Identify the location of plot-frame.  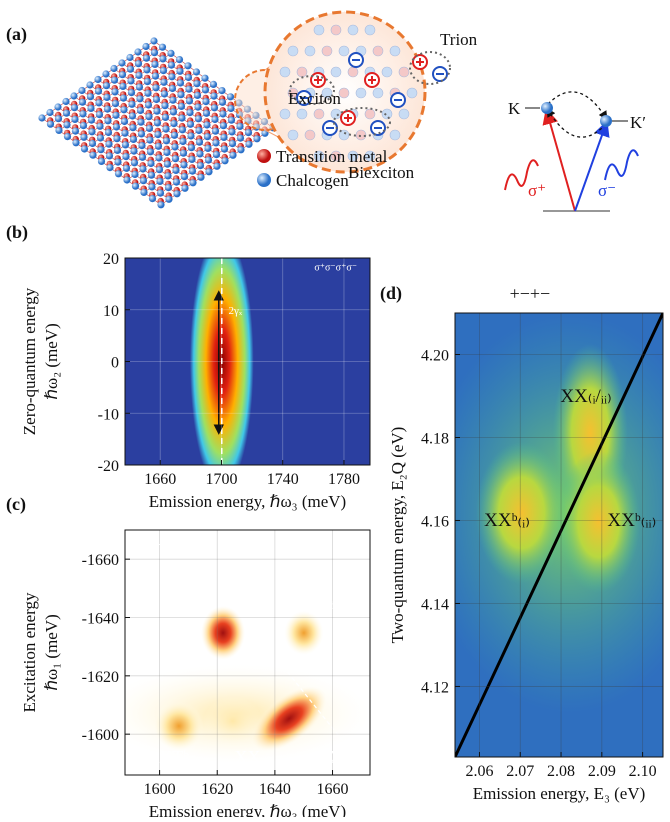
(247, 652).